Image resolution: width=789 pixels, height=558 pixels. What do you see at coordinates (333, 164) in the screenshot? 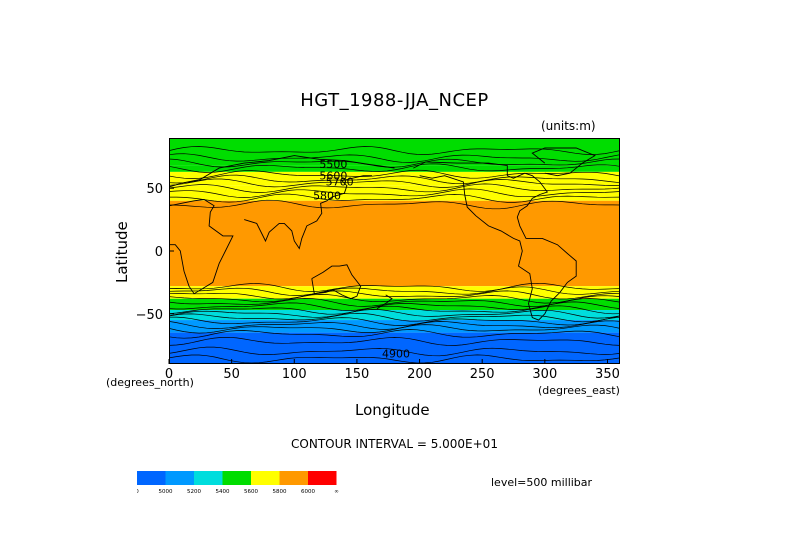
I see `contour-label: 5500` at bounding box center [333, 164].